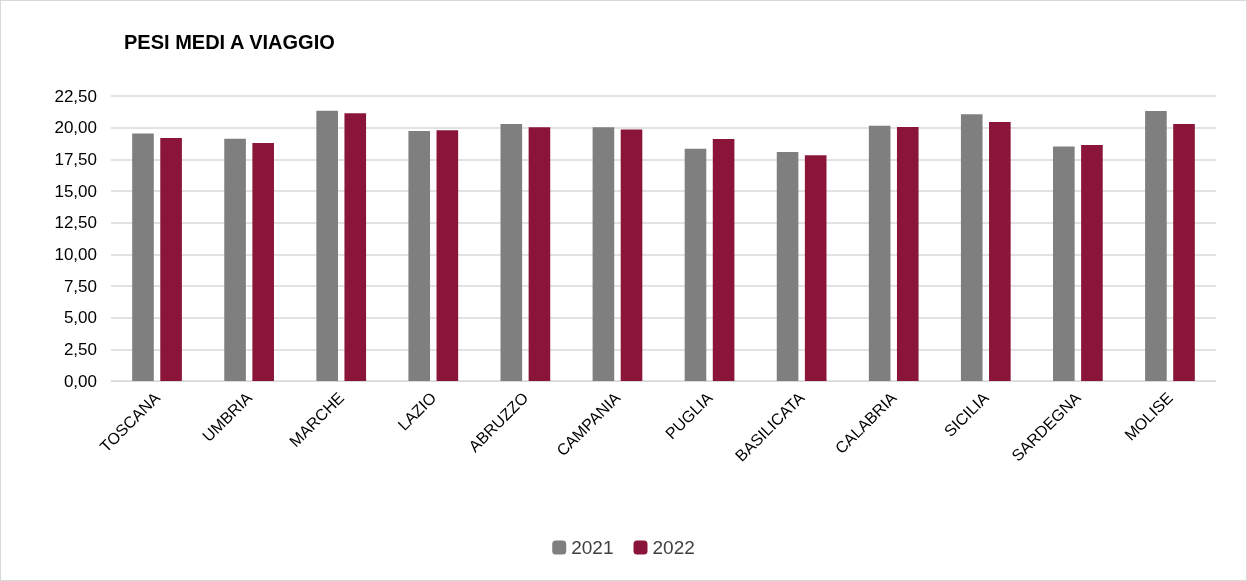  I want to click on y-tick-label: 17,50, so click(75, 159).